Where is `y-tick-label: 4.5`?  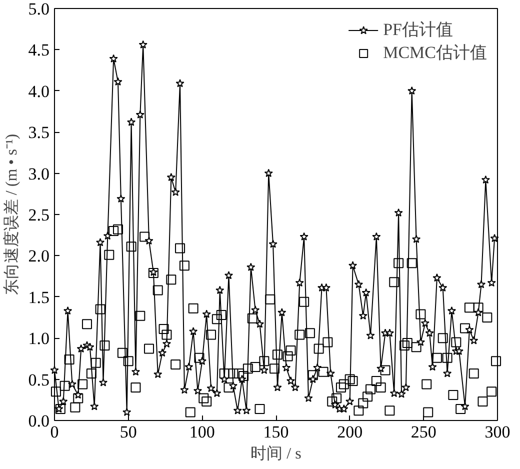
y-tick-label: 4.5 is located at coordinates (39, 50).